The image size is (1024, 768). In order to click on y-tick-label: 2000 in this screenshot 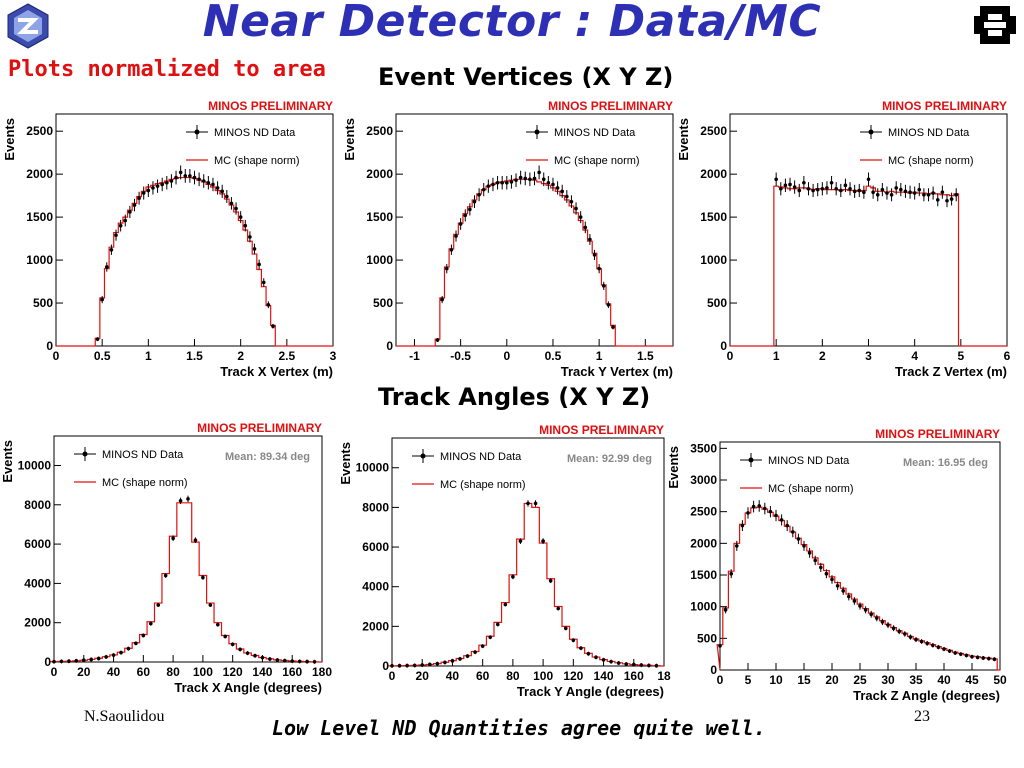, I will do `click(703, 543)`.